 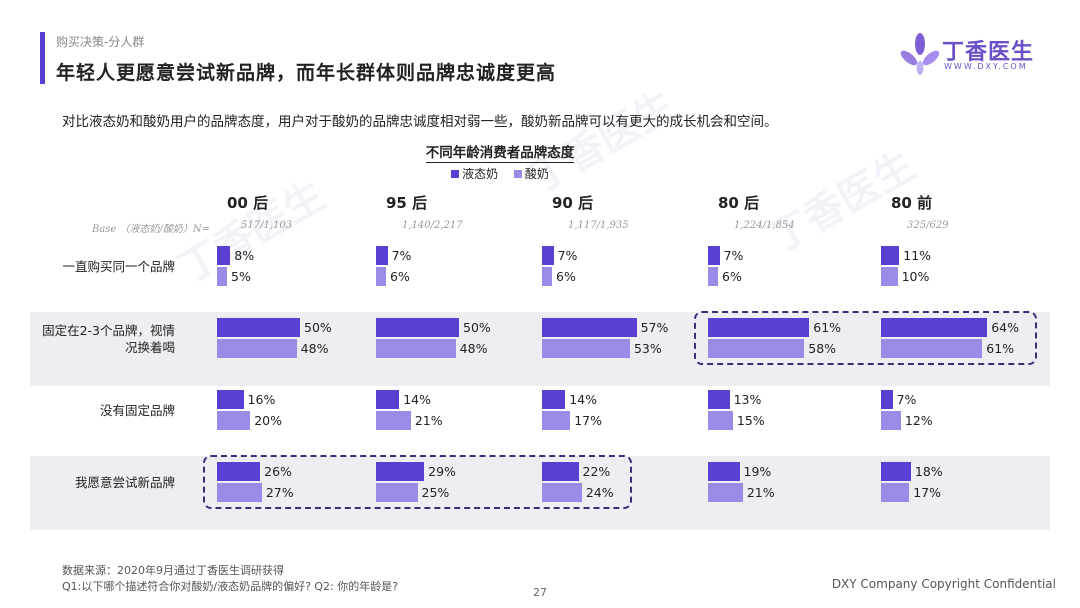 I want to click on row-label-line: 一直购买同一个品牌, so click(x=118, y=266).